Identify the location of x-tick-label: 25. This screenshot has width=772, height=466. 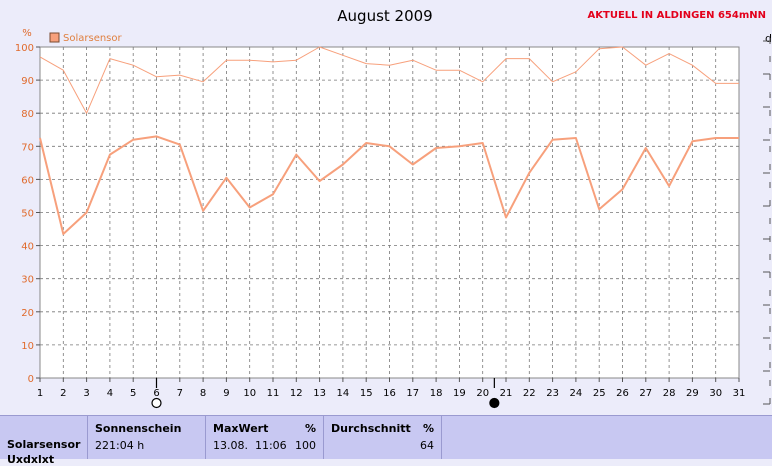
(599, 393).